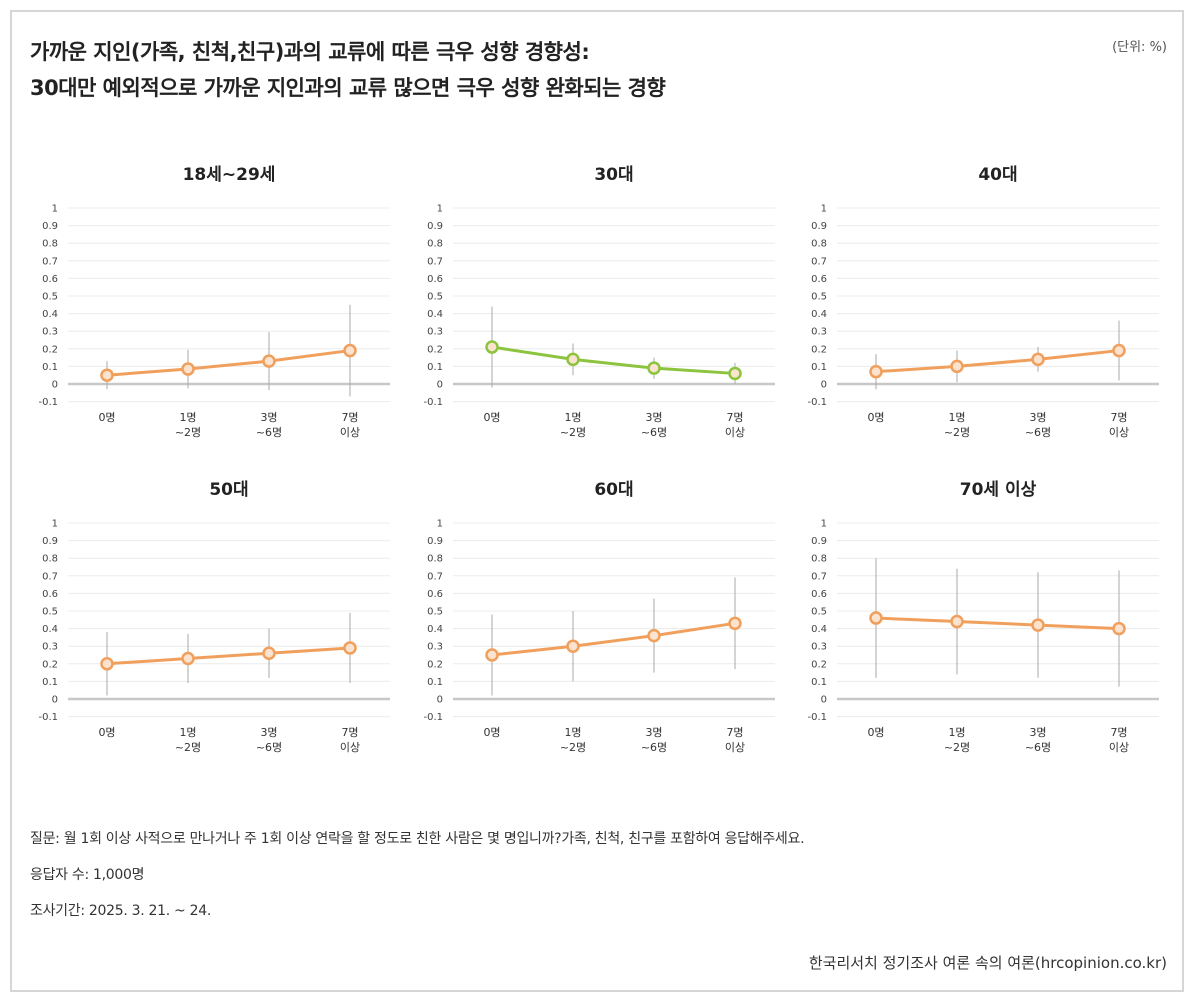  I want to click on chart-title: 30대, so click(613, 175).